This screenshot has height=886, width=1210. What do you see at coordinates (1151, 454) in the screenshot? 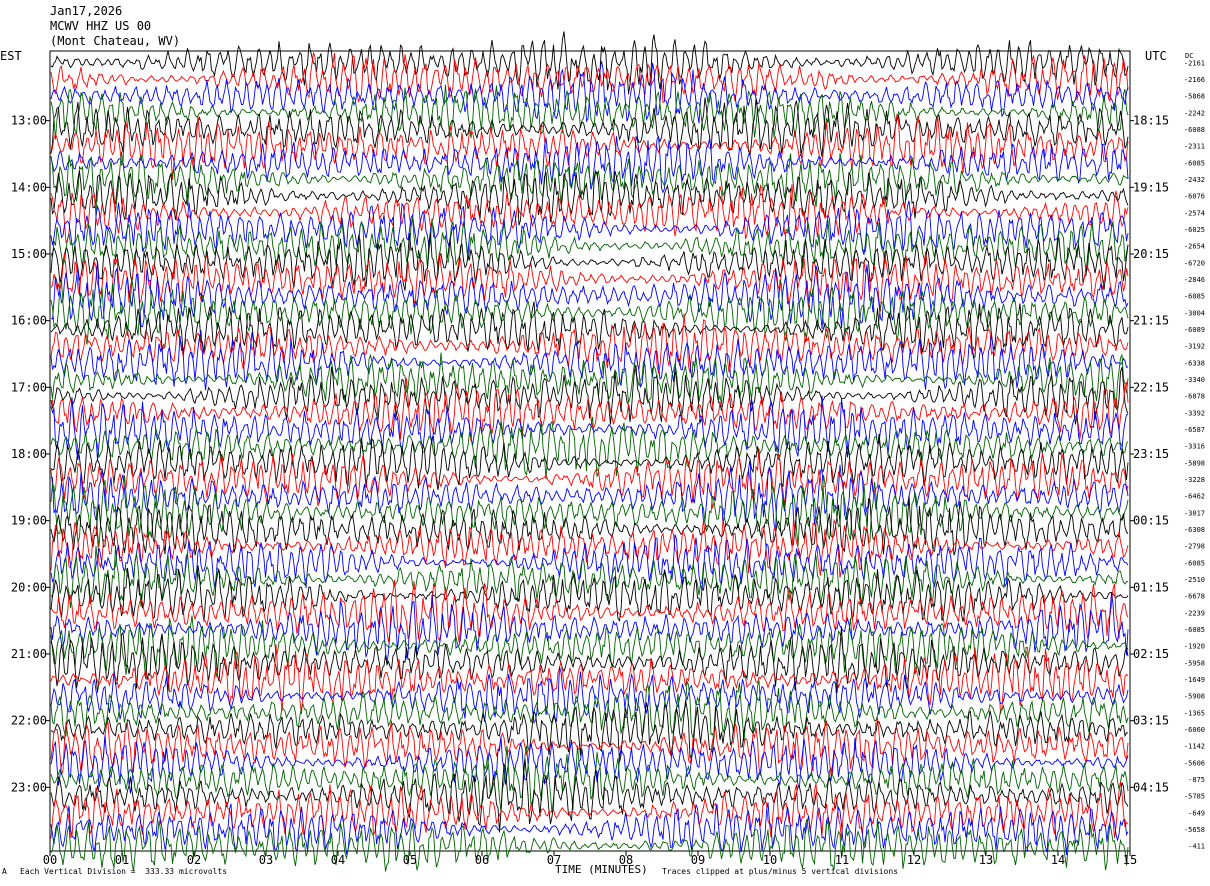
I see `right-hour-label: 23:15` at bounding box center [1151, 454].